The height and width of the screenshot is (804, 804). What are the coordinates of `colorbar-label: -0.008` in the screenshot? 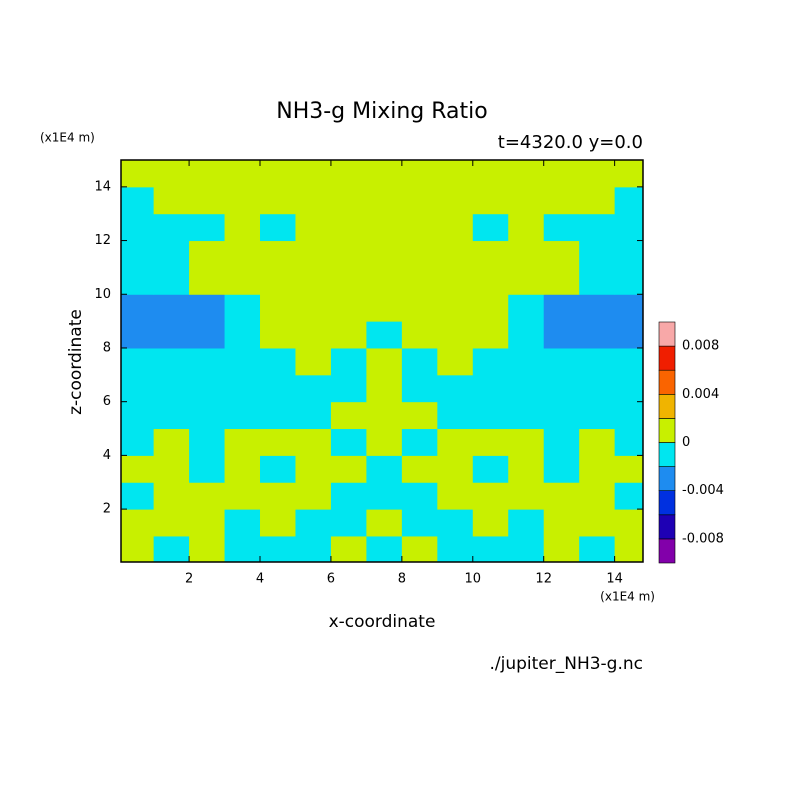 It's located at (703, 538).